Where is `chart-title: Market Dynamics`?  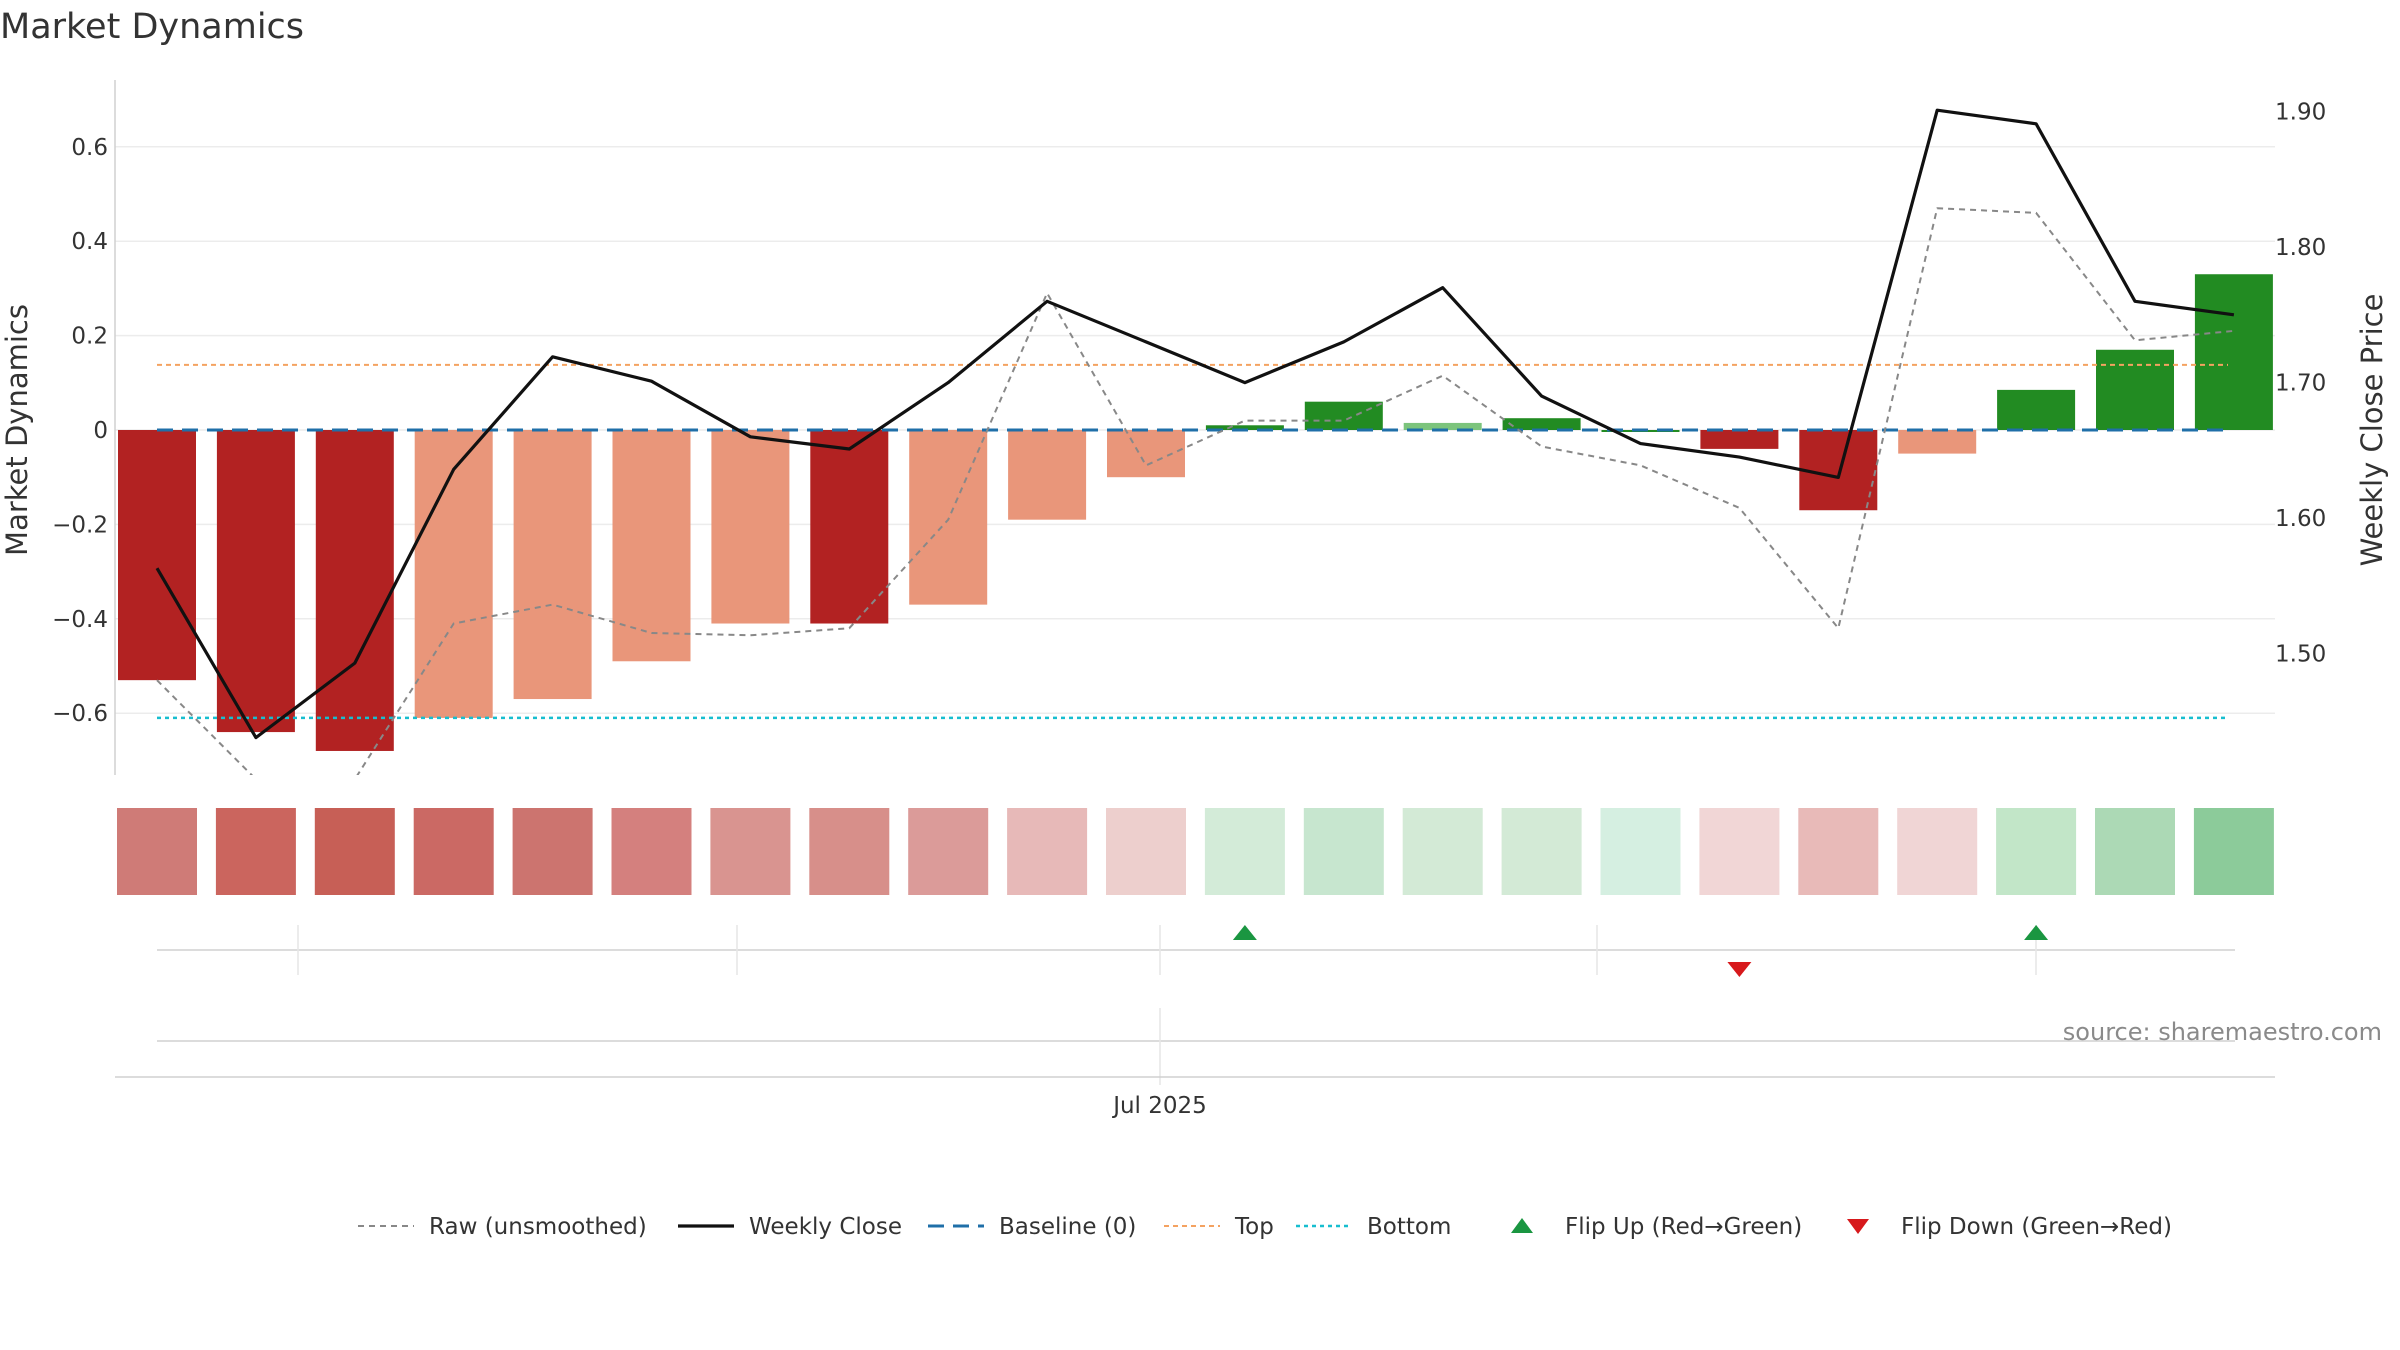
chart-title: Market Dynamics is located at coordinates (152, 27).